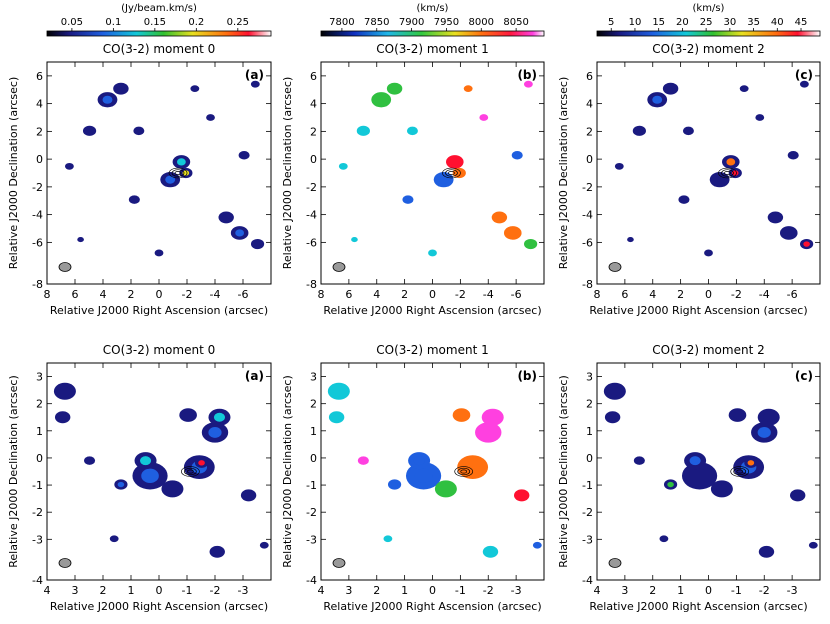 This screenshot has width=830, height=624. What do you see at coordinates (254, 75) in the screenshot?
I see `panel-label: (a)` at bounding box center [254, 75].